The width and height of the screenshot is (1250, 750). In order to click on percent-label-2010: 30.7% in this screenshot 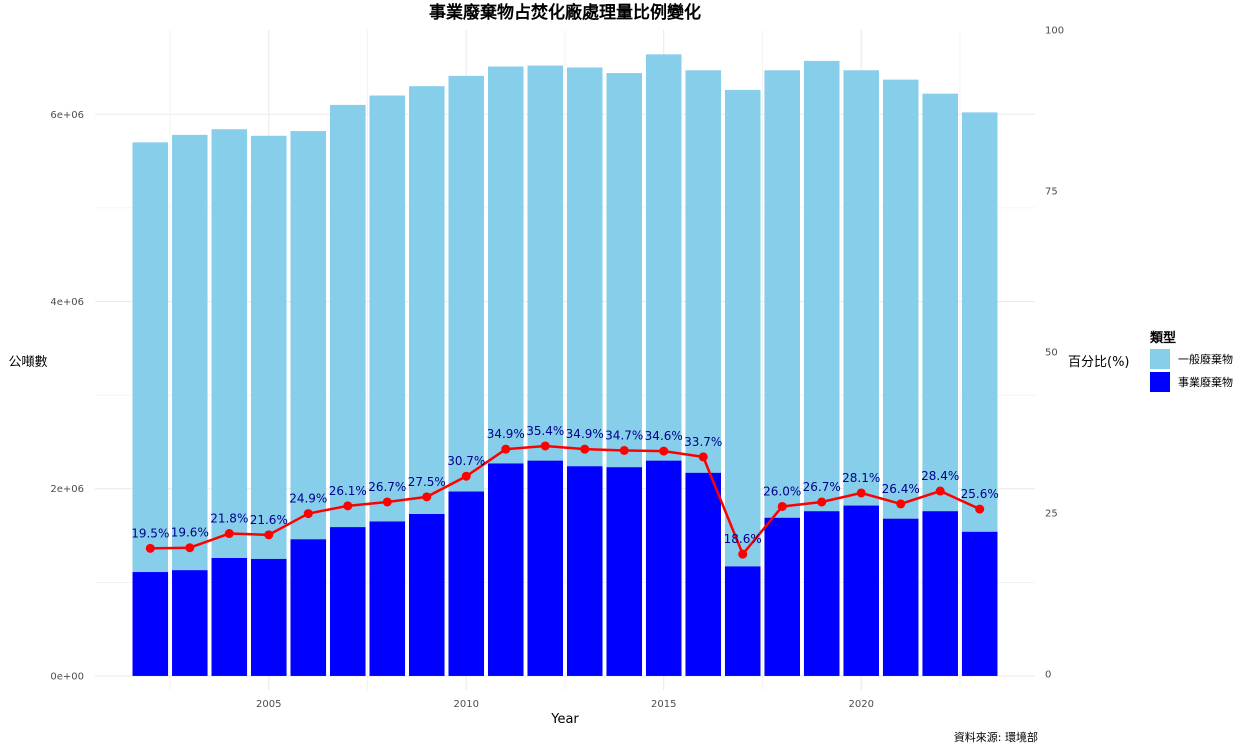, I will do `click(466, 461)`.